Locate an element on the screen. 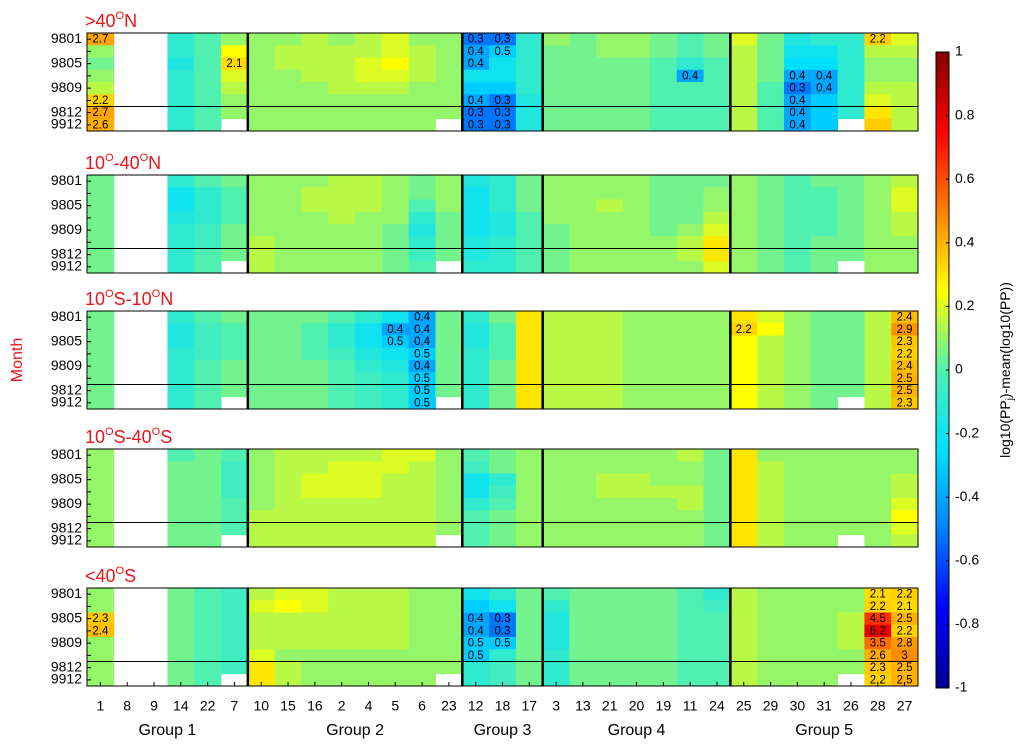 The image size is (1021, 746). cell-annotation: 2.1 is located at coordinates (878, 595).